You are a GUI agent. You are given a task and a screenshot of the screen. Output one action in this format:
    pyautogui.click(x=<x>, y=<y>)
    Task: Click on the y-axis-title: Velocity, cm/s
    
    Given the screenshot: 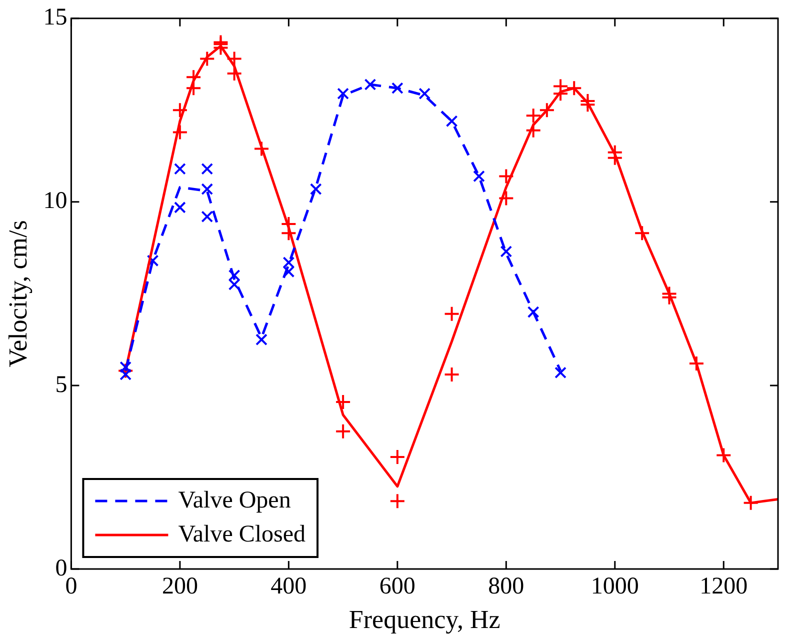 What is the action you would take?
    pyautogui.click(x=17, y=294)
    